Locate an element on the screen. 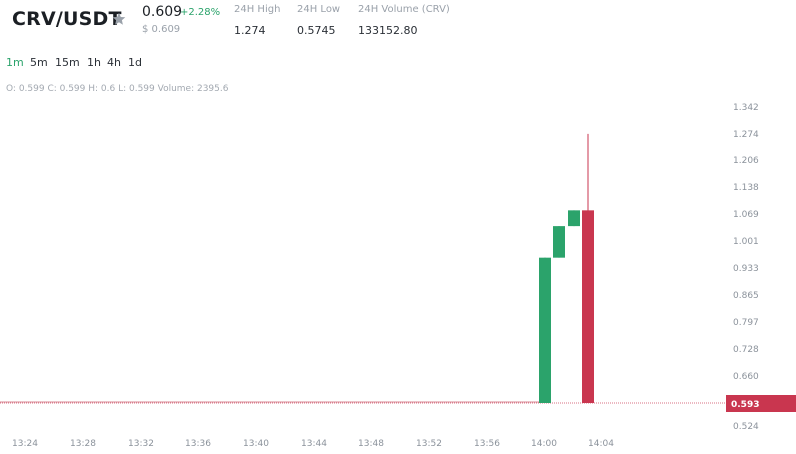  timeframe-15m: 15m is located at coordinates (67, 62).